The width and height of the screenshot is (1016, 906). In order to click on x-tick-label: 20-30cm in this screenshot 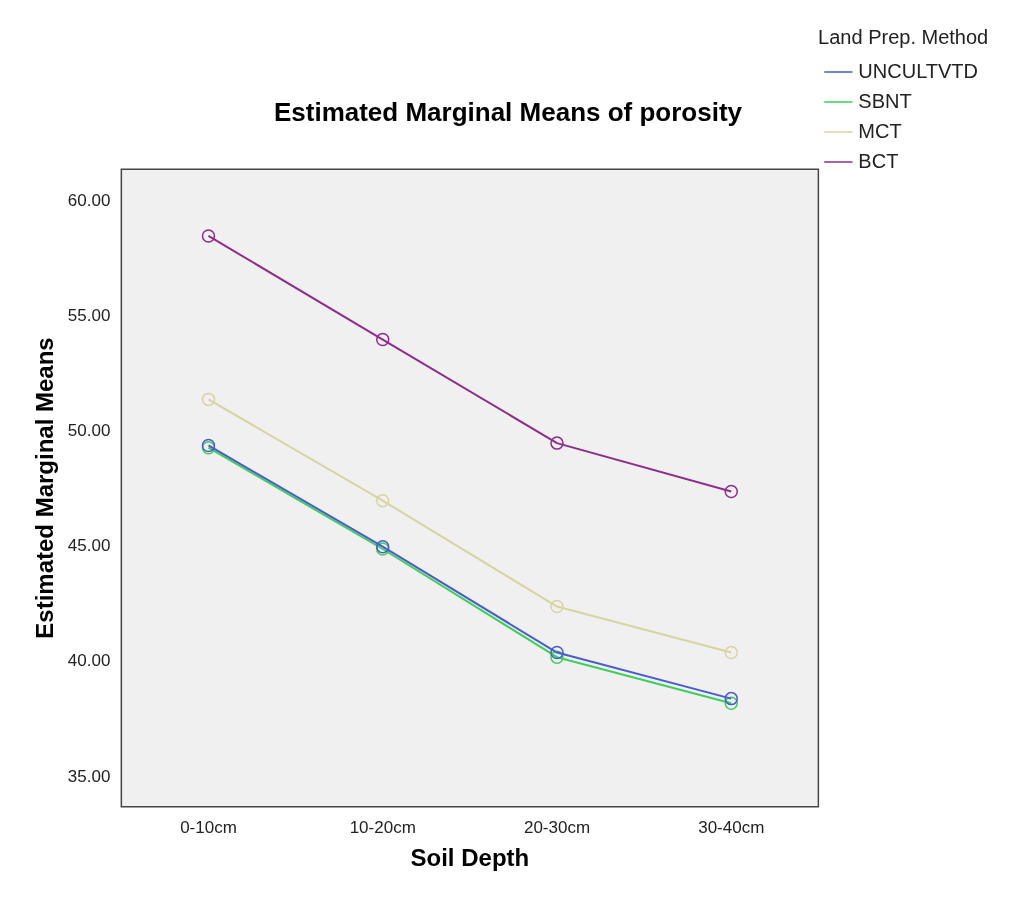, I will do `click(557, 827)`.